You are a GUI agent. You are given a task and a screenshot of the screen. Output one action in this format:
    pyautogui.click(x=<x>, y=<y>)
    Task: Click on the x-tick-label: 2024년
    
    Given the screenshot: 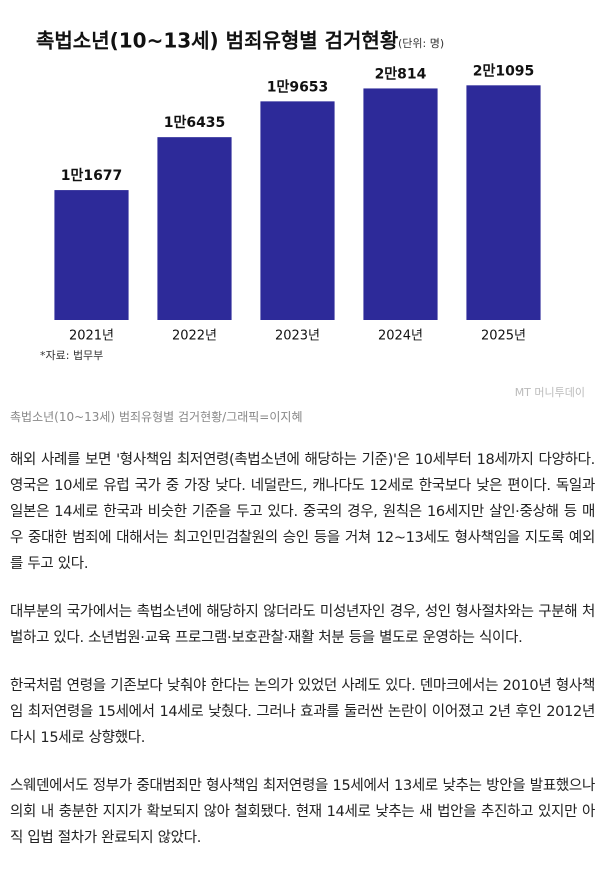 What is the action you would take?
    pyautogui.click(x=400, y=336)
    